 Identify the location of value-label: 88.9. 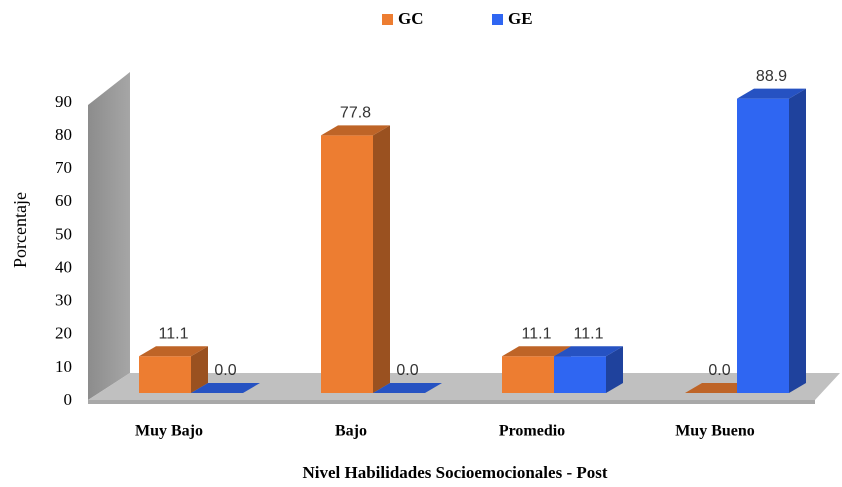
(771, 76).